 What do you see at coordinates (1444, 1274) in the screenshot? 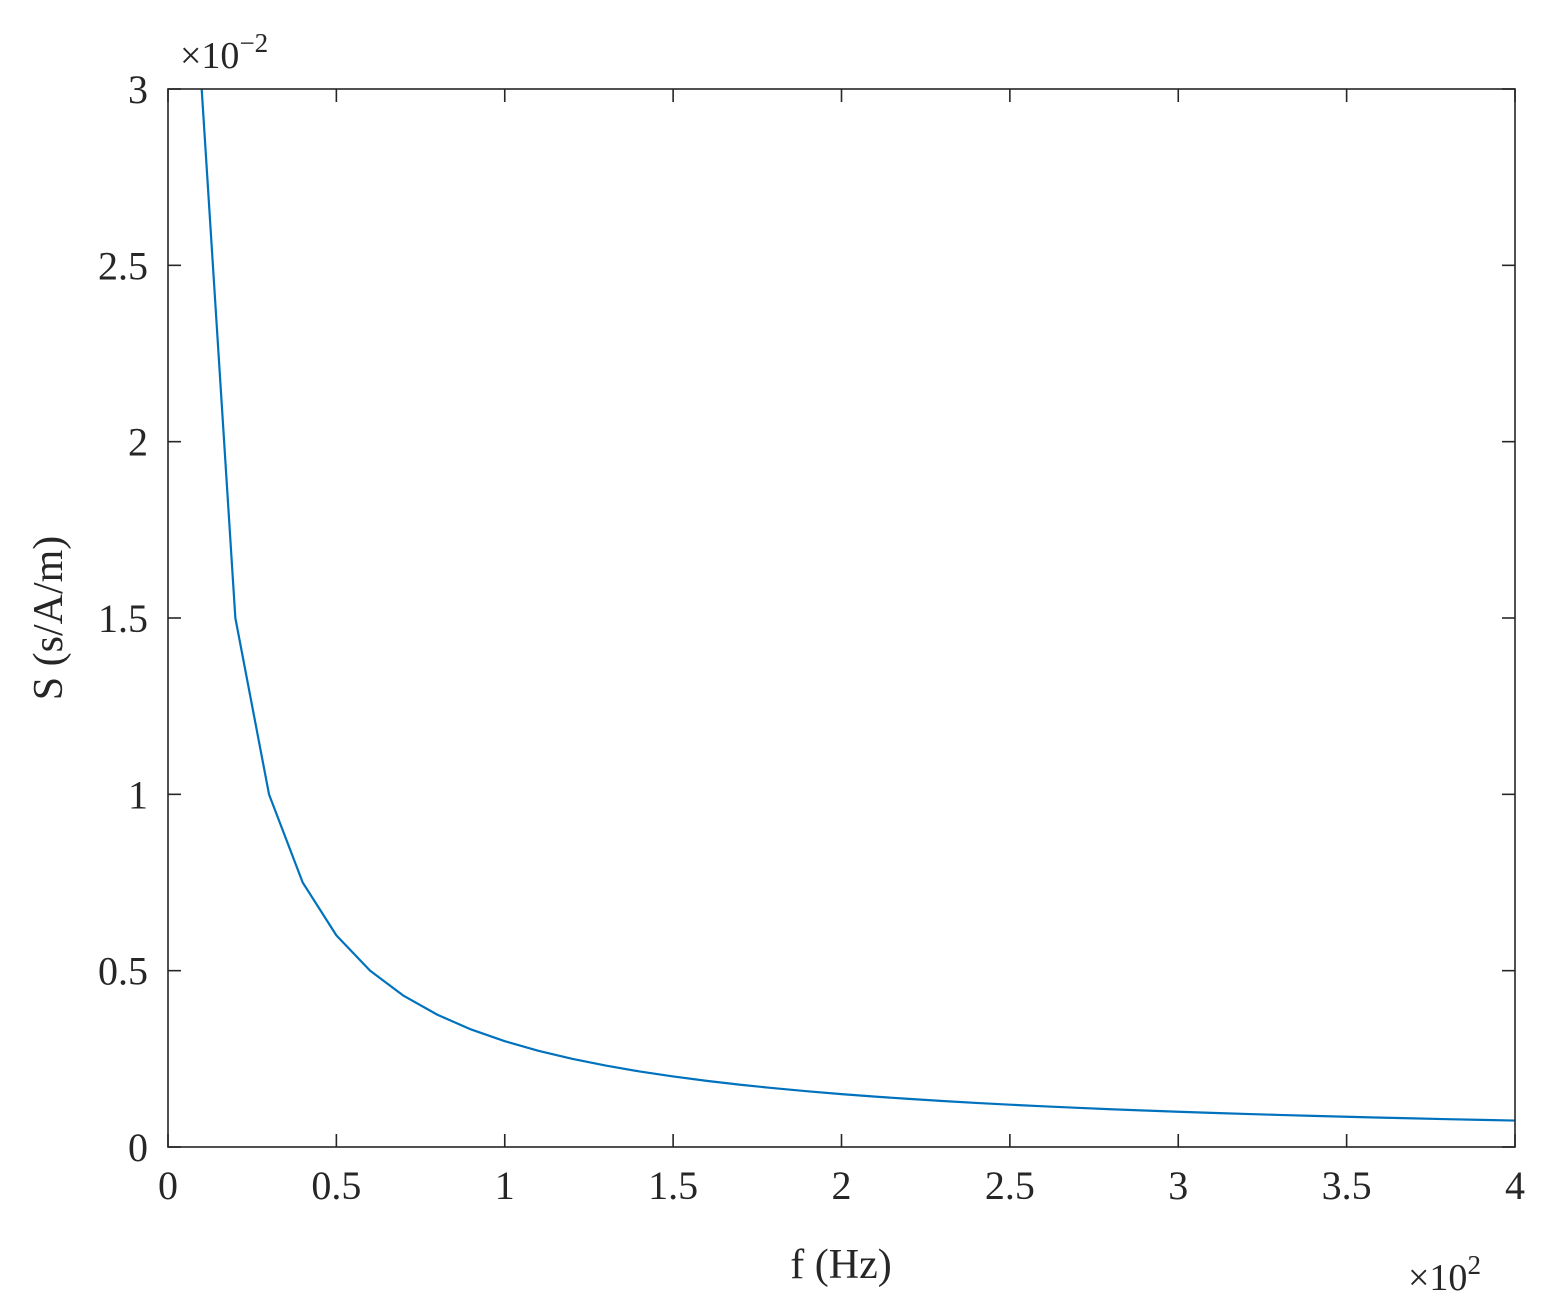
I see `x-multiplier: ×10²` at bounding box center [1444, 1274].